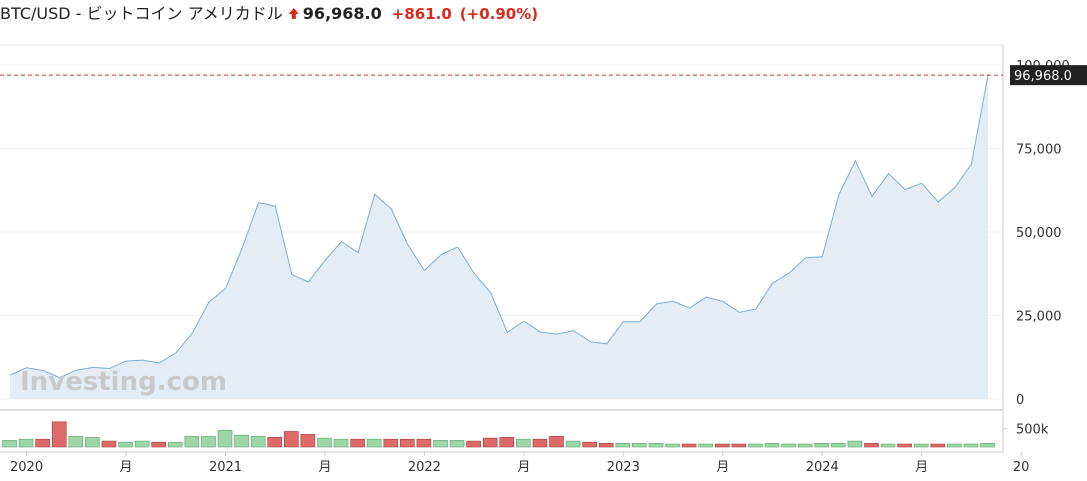 This screenshot has height=481, width=1087. Describe the element at coordinates (1039, 233) in the screenshot. I see `y-tick-label: 50,000` at that location.